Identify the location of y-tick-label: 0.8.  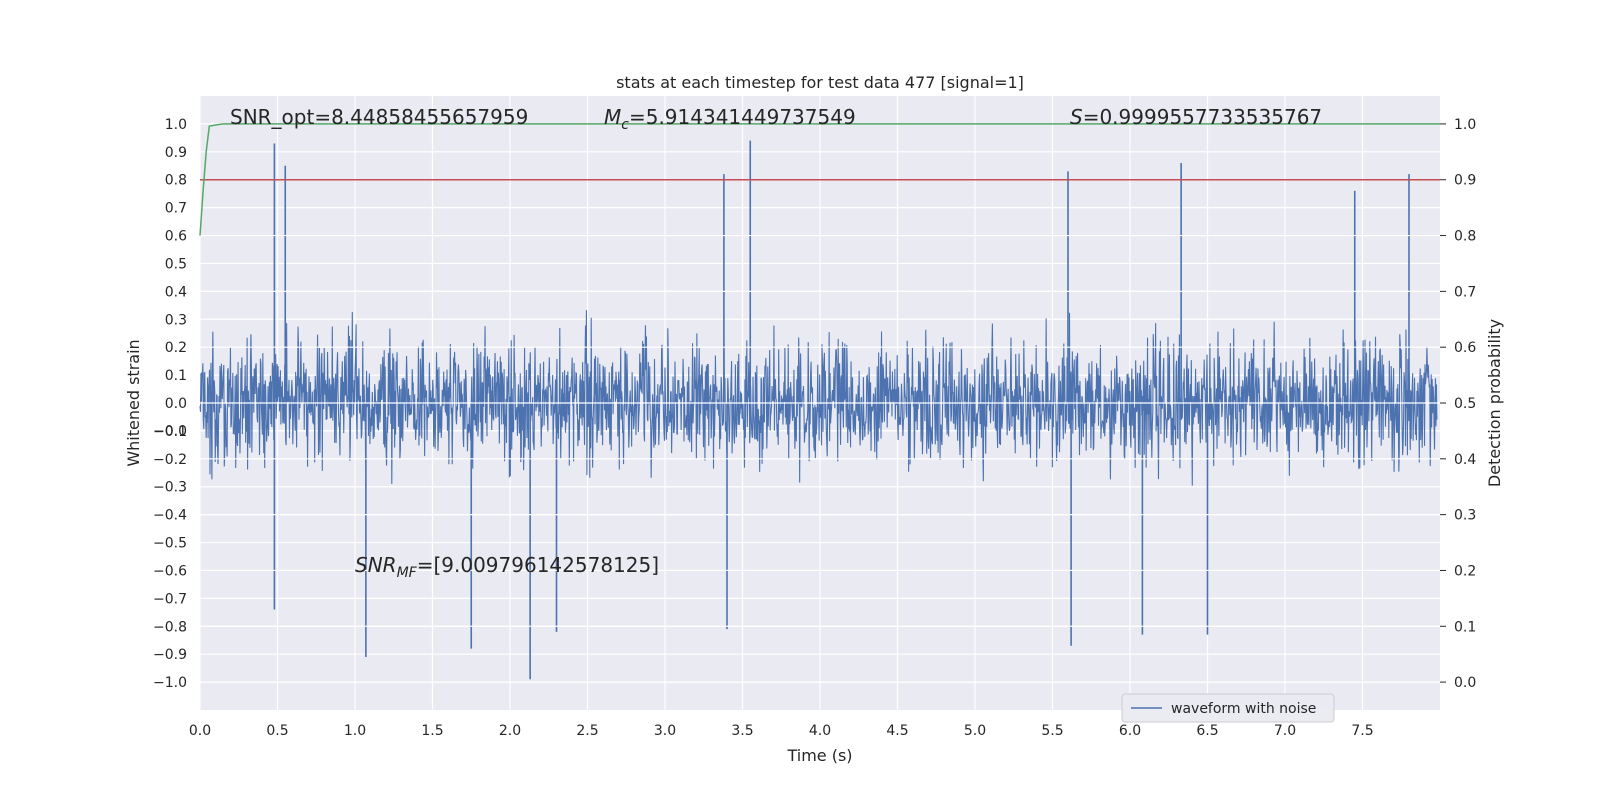
(176, 181).